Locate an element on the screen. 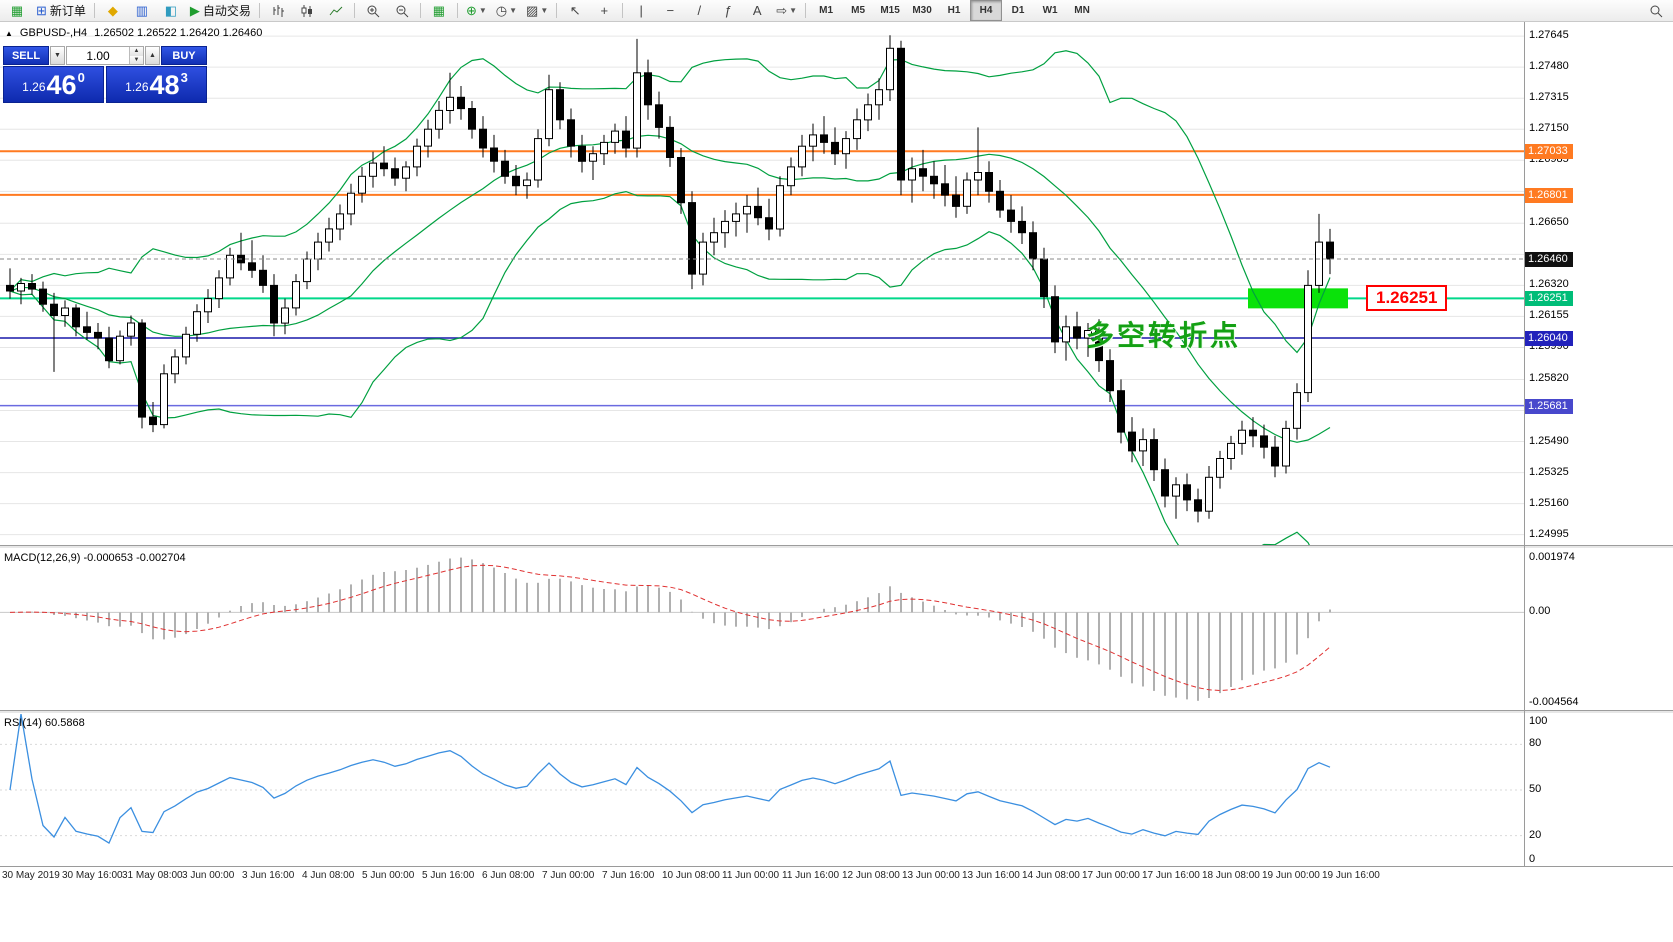 The image size is (1673, 942). buy-dropdown: ▲ is located at coordinates (152, 55).